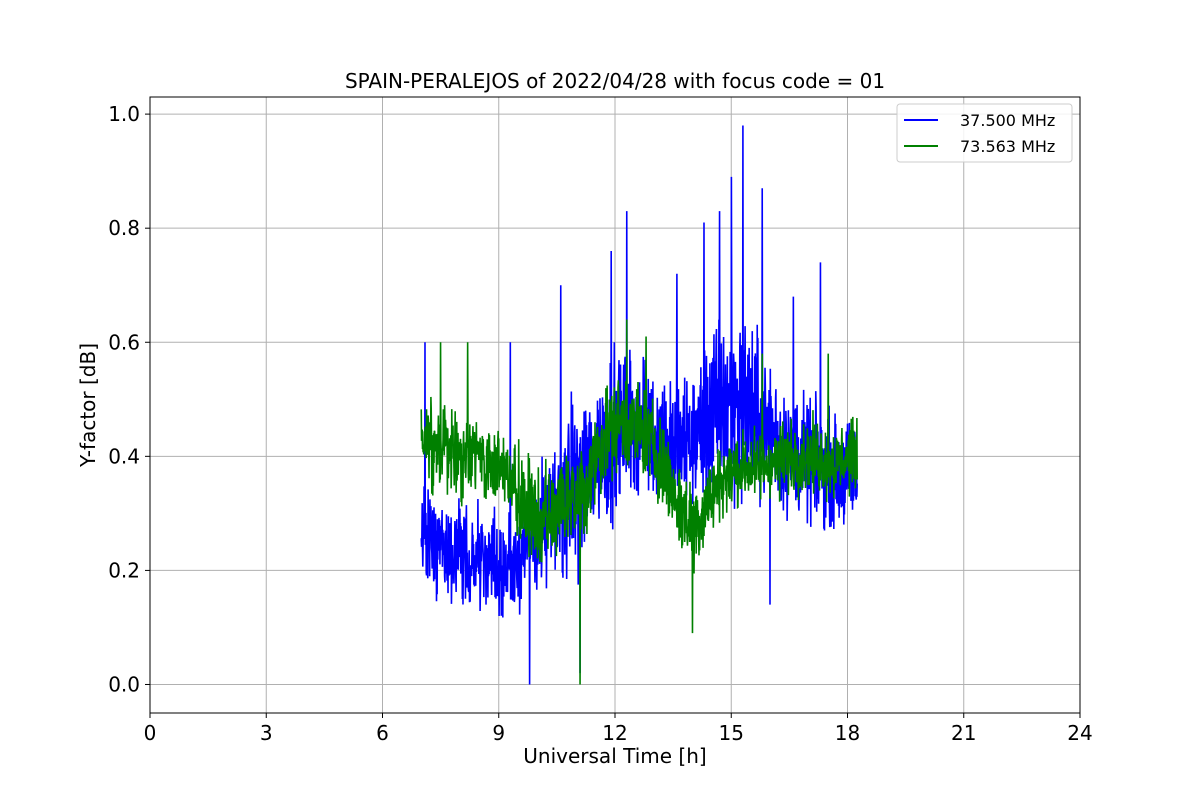 This screenshot has width=1200, height=800. I want to click on x-tick-label: 9, so click(498, 733).